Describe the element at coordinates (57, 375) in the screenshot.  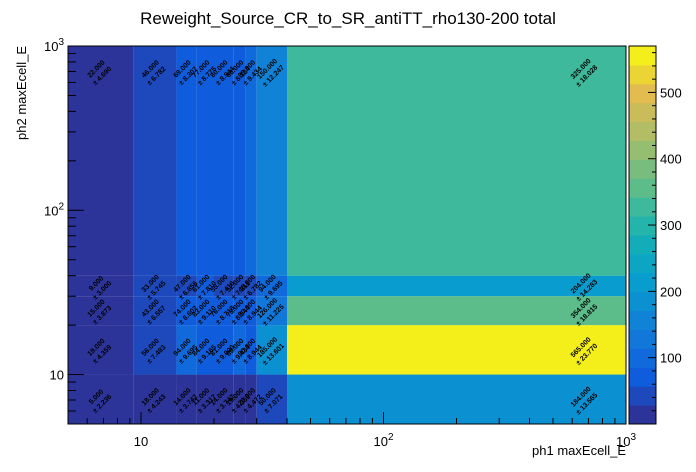
I see `y-tick-label: 10` at that location.